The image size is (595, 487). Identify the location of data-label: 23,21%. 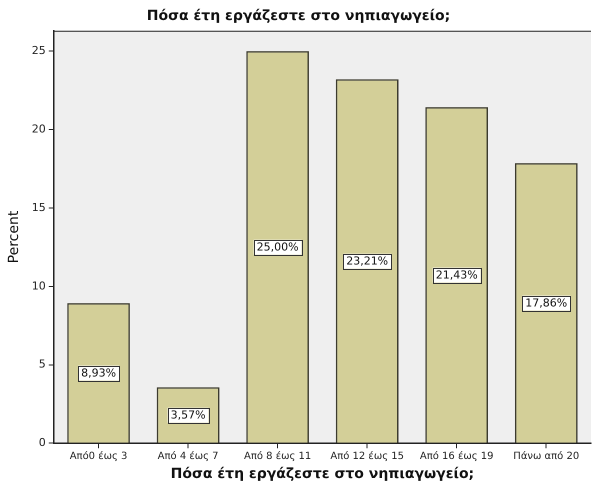
(367, 261).